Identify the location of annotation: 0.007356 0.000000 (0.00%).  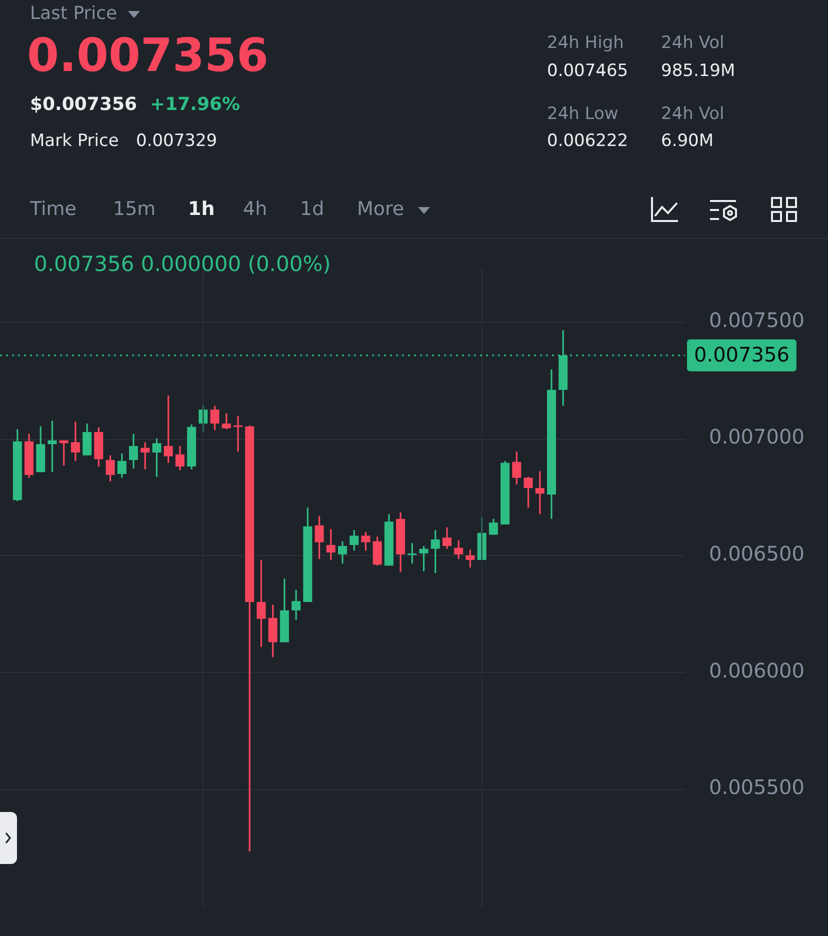
(182, 264).